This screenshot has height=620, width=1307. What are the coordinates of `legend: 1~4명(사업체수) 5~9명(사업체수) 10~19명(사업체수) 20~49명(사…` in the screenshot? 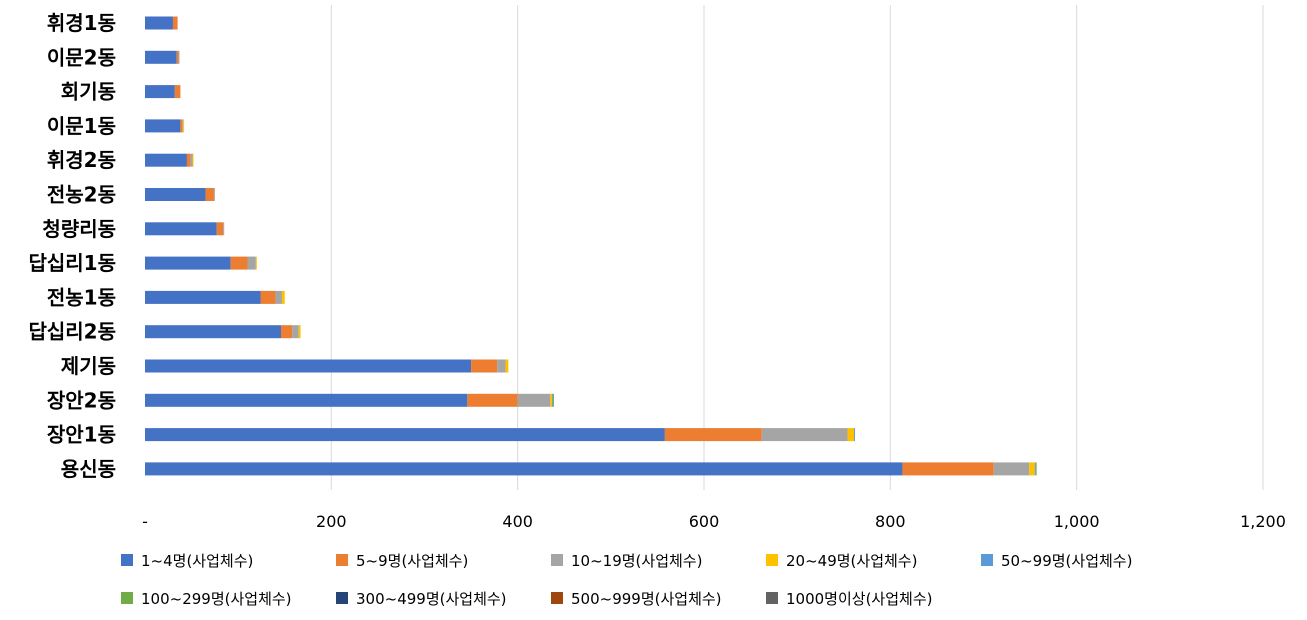 It's located at (626, 580).